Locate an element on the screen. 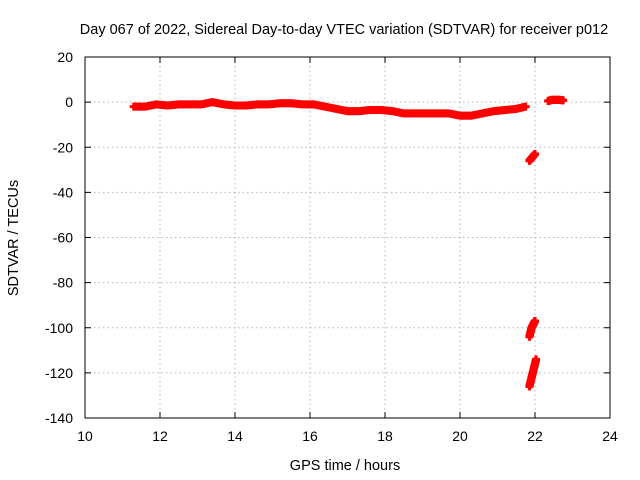  x-tick-label: 16 is located at coordinates (310, 436).